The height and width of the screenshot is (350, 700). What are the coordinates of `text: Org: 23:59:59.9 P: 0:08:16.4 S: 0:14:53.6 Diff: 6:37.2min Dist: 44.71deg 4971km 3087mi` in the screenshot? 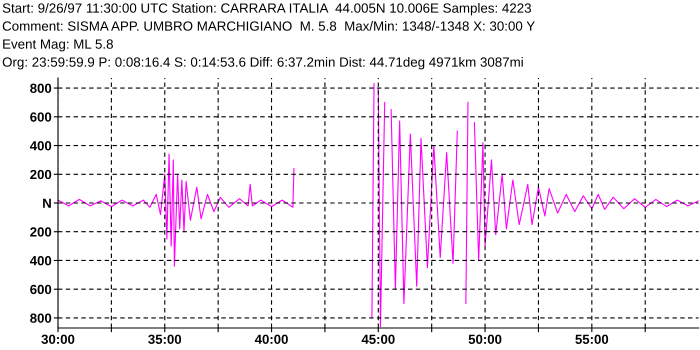 It's located at (262, 63).